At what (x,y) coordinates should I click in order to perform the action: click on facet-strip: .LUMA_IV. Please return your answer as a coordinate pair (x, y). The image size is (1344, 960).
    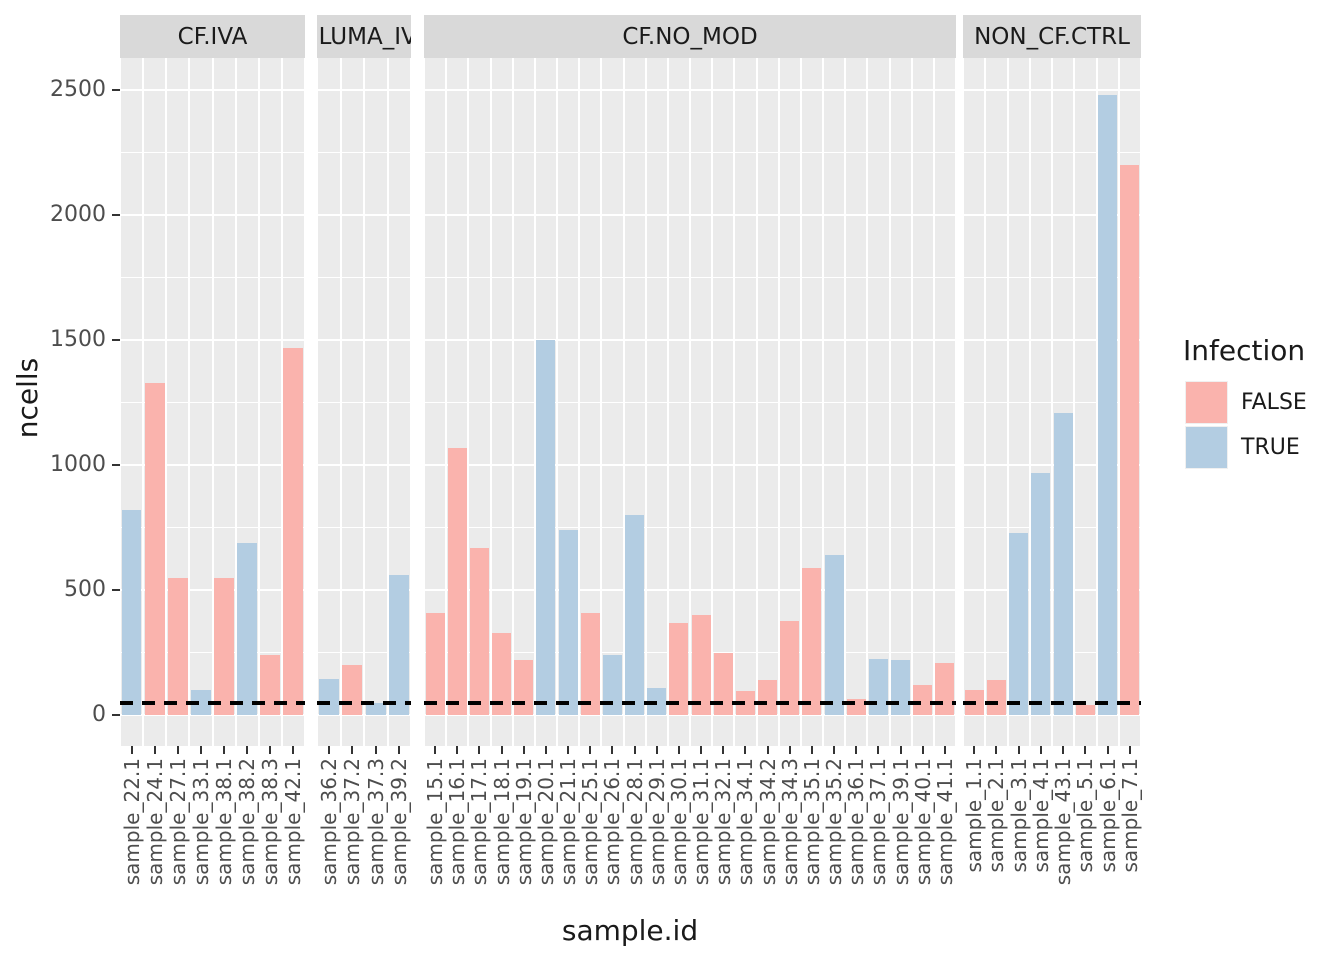
    Looking at the image, I should click on (364, 36).